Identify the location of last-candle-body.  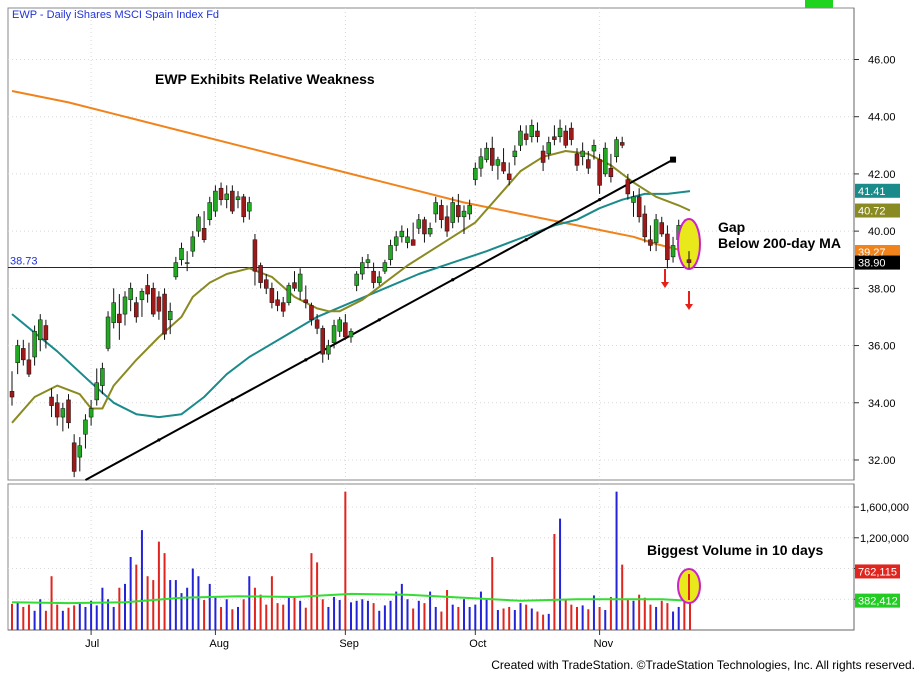
(689, 261).